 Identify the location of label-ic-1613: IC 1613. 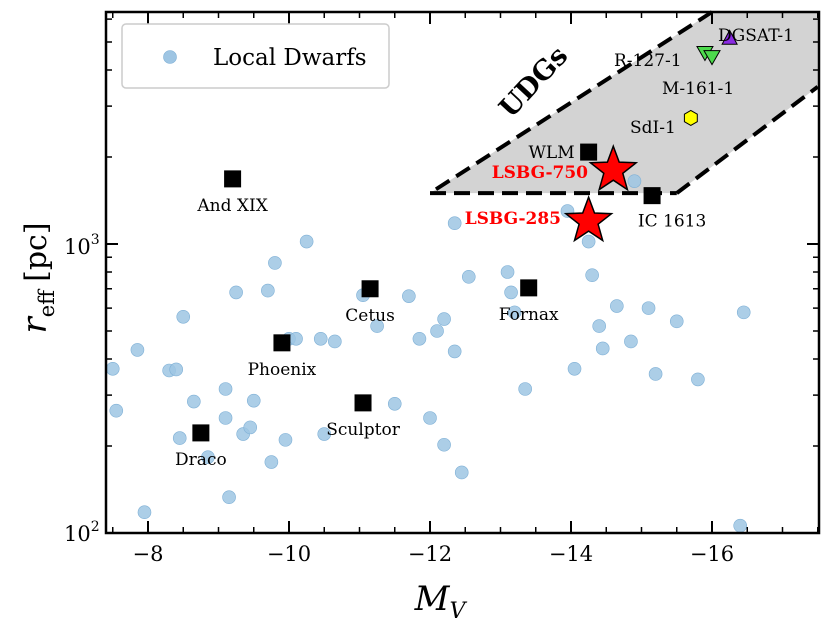
(672, 222).